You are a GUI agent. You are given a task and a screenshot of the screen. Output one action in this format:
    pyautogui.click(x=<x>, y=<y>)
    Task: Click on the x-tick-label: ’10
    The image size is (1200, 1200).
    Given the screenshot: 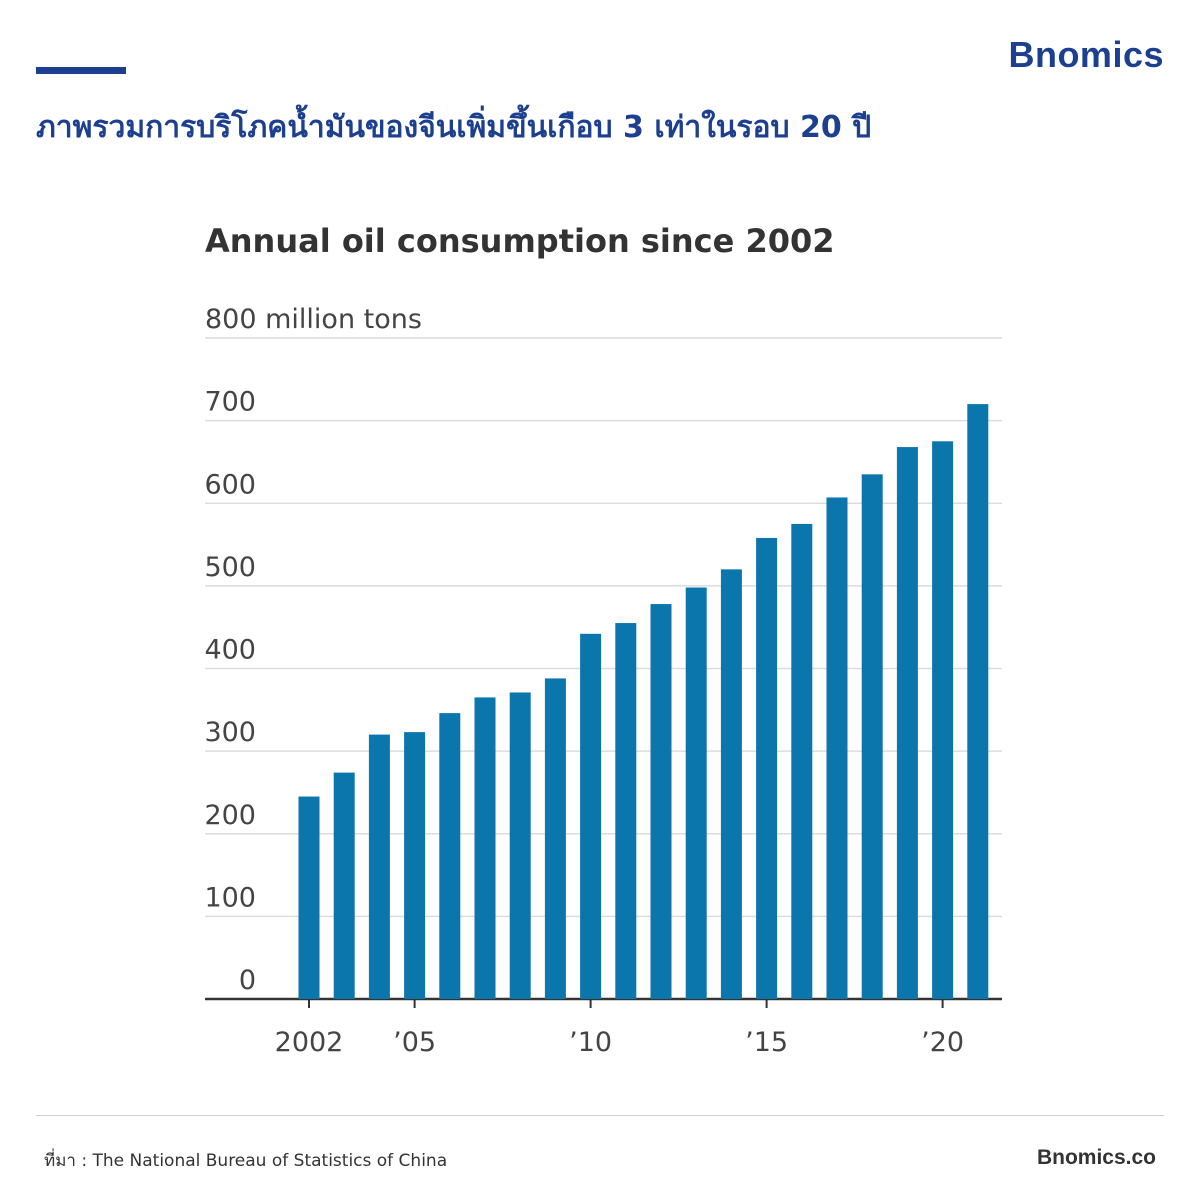 What is the action you would take?
    pyautogui.click(x=590, y=1042)
    